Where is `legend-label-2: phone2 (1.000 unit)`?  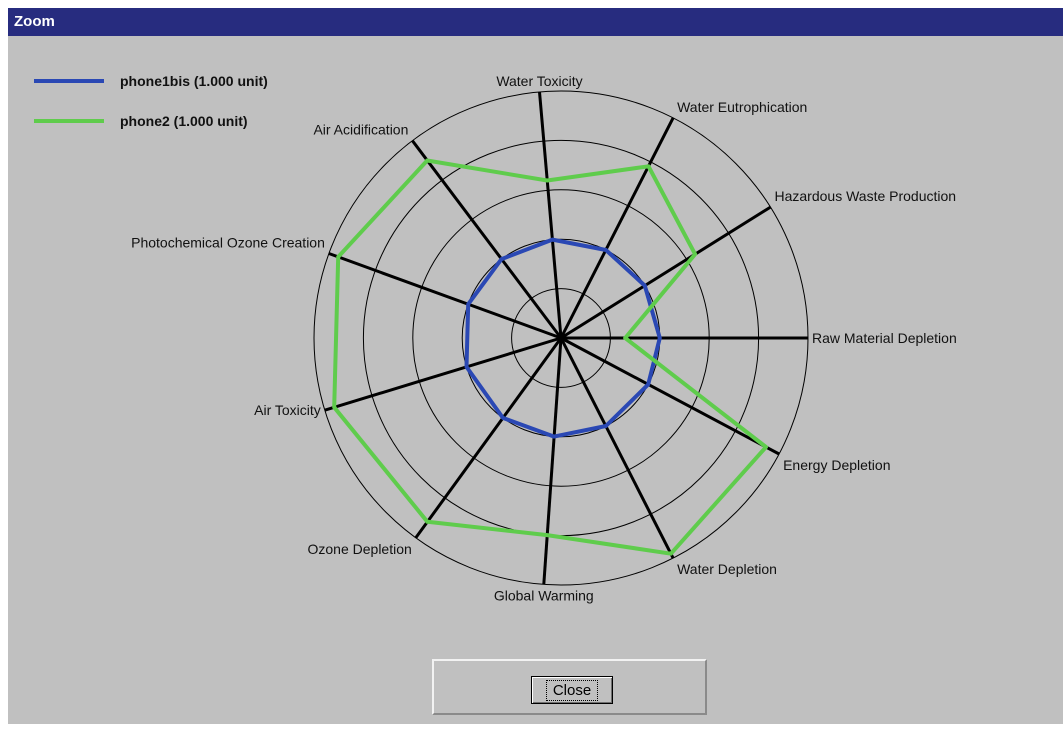
legend-label-2: phone2 (1.000 unit) is located at coordinates (184, 121).